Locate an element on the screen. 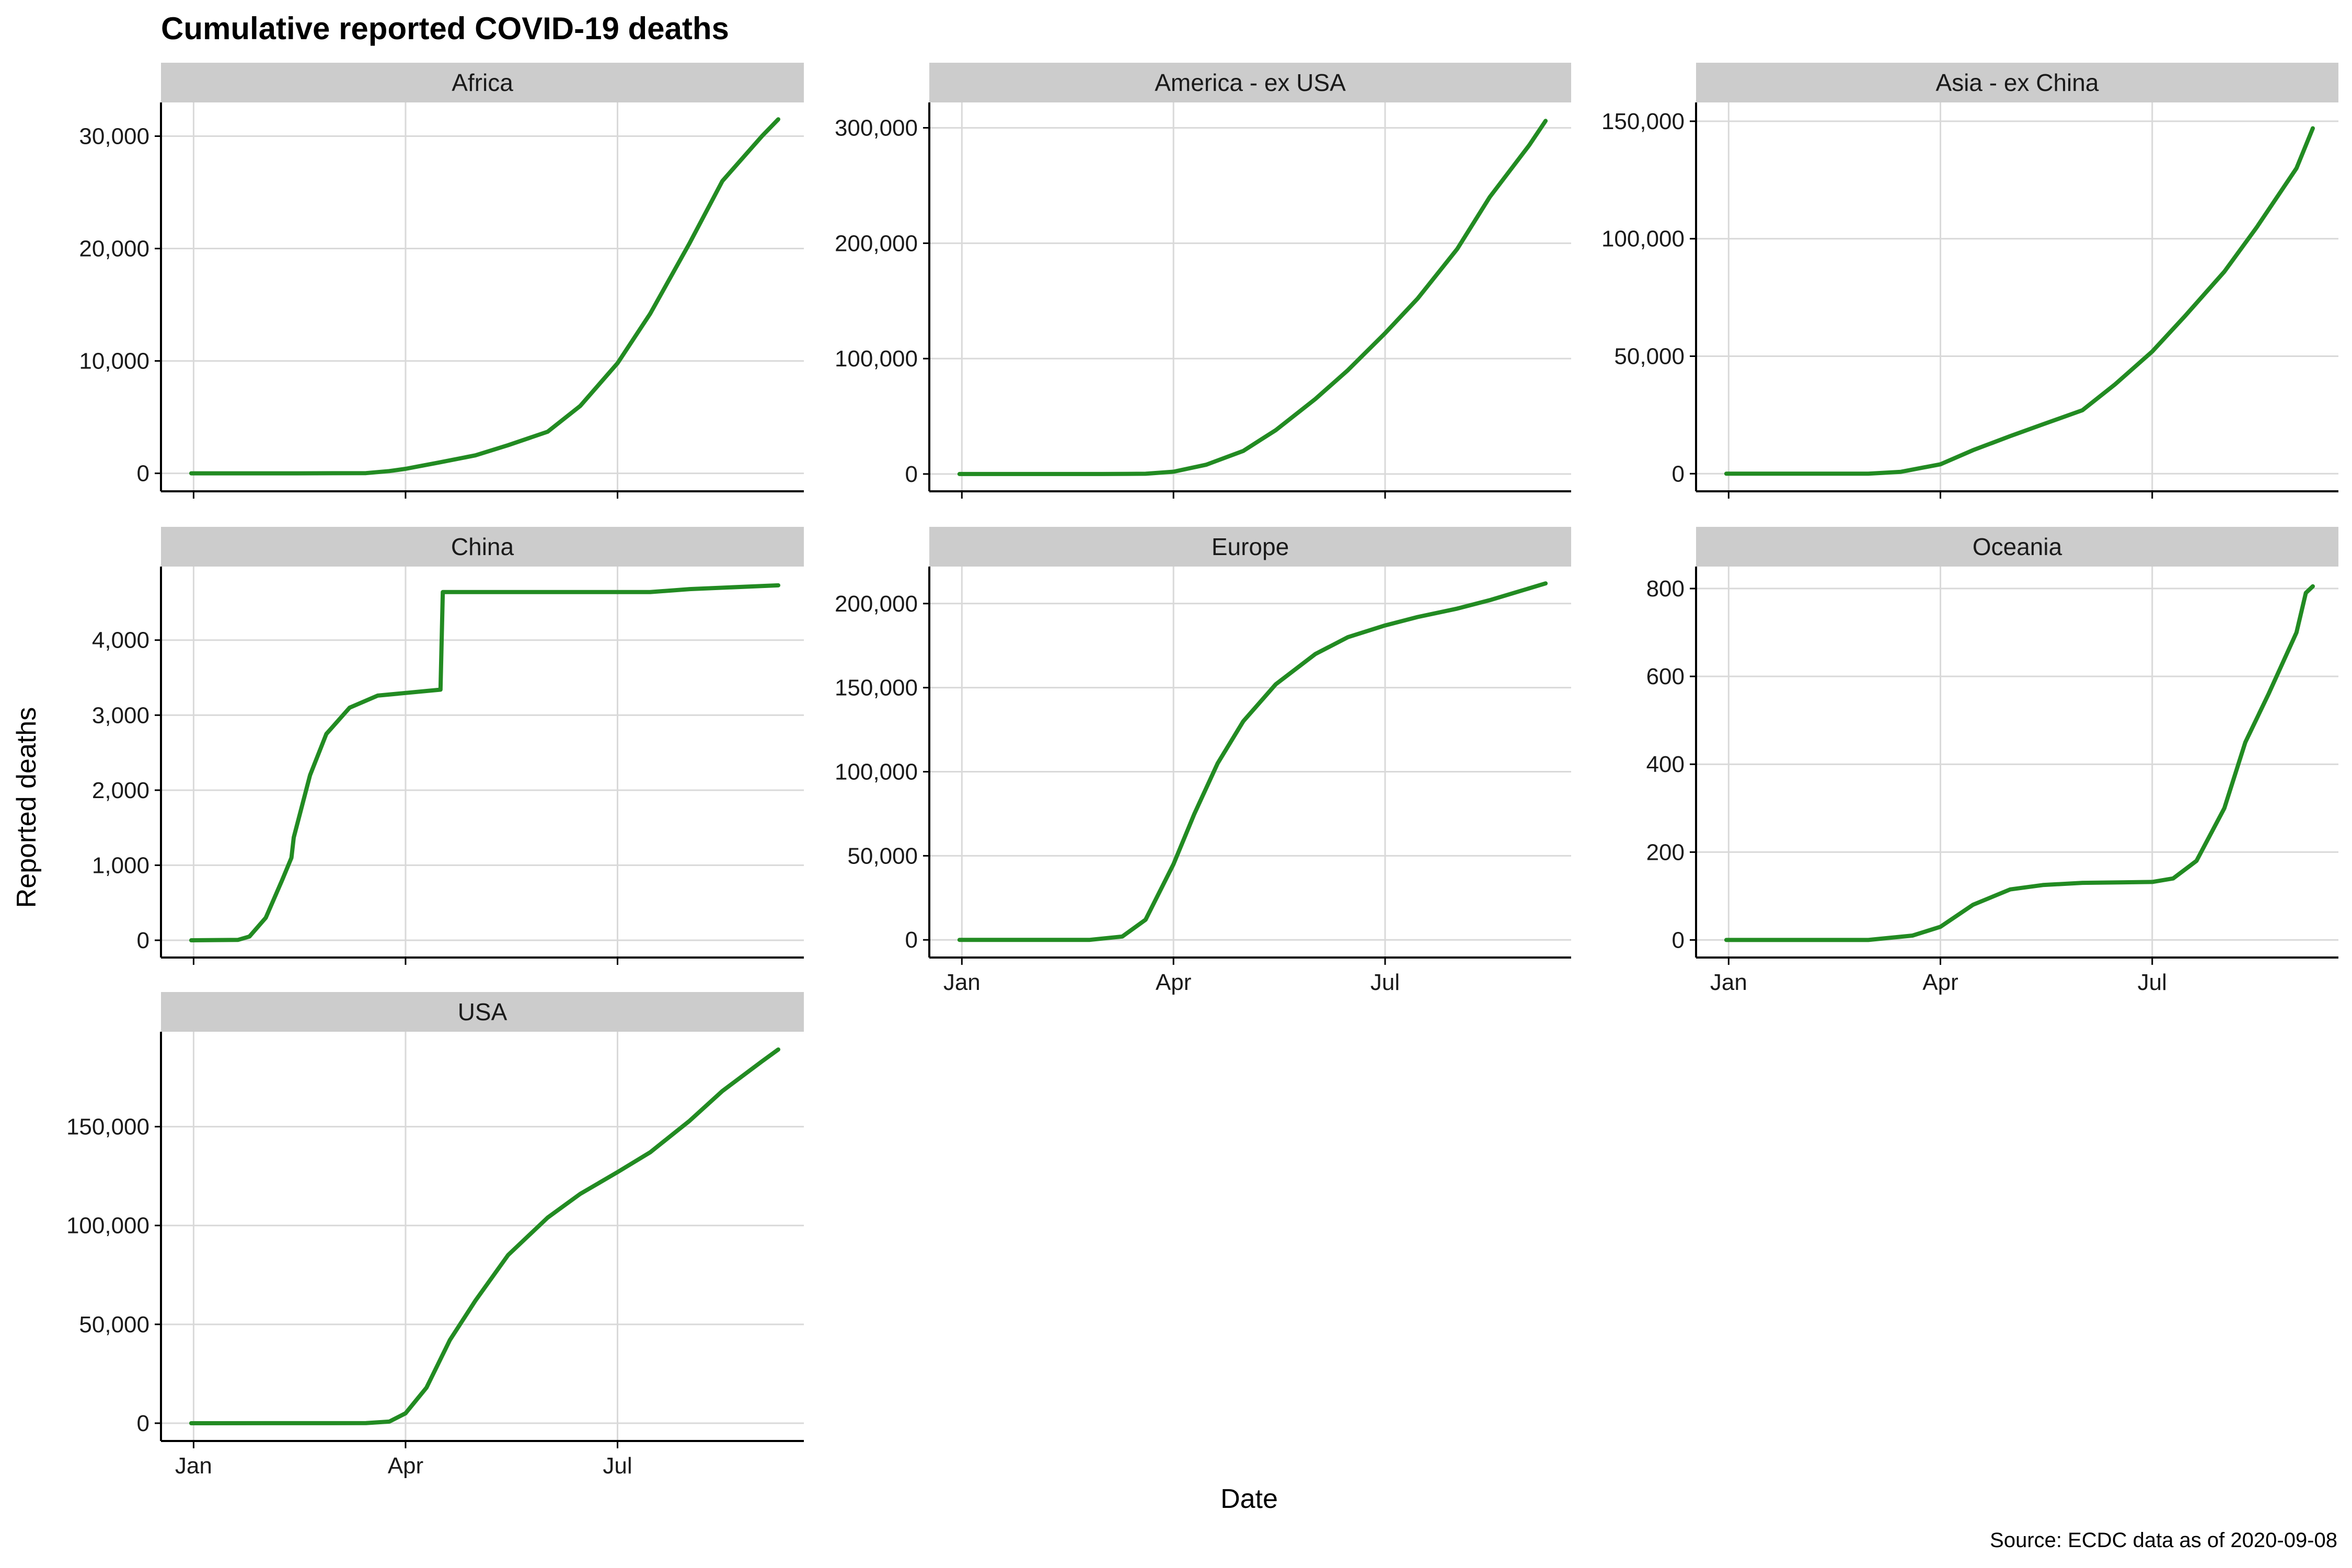 This screenshot has height=1568, width=2352. y-tick-label: 300,000 is located at coordinates (876, 128).